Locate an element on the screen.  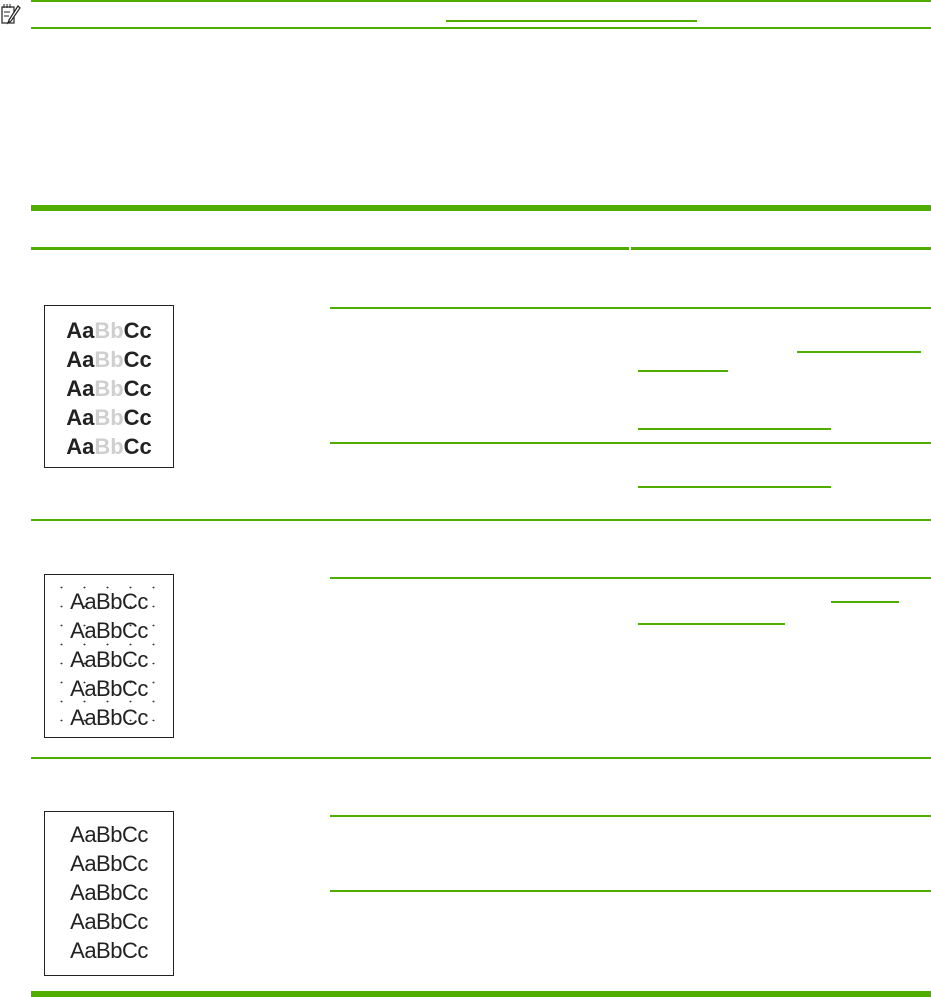
note-link is located at coordinates (571, 21).